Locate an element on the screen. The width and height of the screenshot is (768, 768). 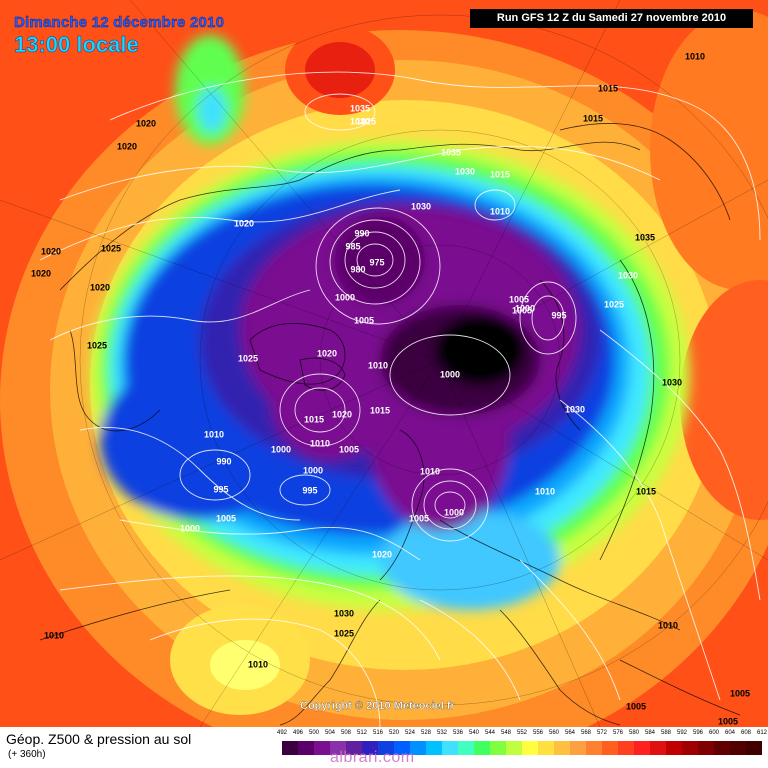
scale-label: 516 is located at coordinates (378, 733).